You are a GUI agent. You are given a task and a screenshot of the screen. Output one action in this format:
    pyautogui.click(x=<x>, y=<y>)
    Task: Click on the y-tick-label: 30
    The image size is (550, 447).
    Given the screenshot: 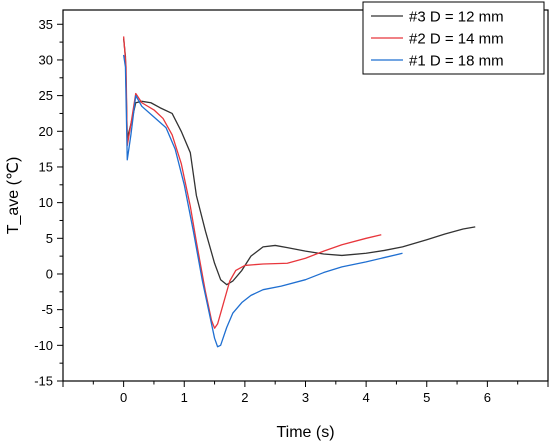 What is the action you would take?
    pyautogui.click(x=46, y=59)
    